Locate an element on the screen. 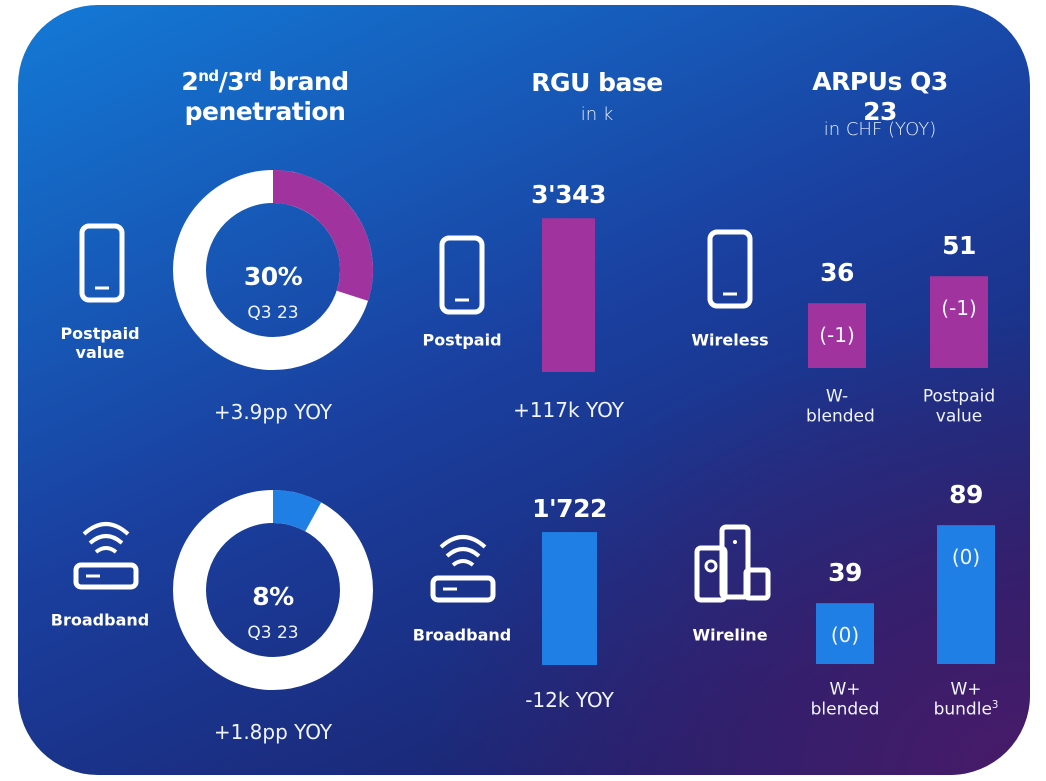 This screenshot has width=1046, height=781. bar-category-text: W+ blended is located at coordinates (845, 699).